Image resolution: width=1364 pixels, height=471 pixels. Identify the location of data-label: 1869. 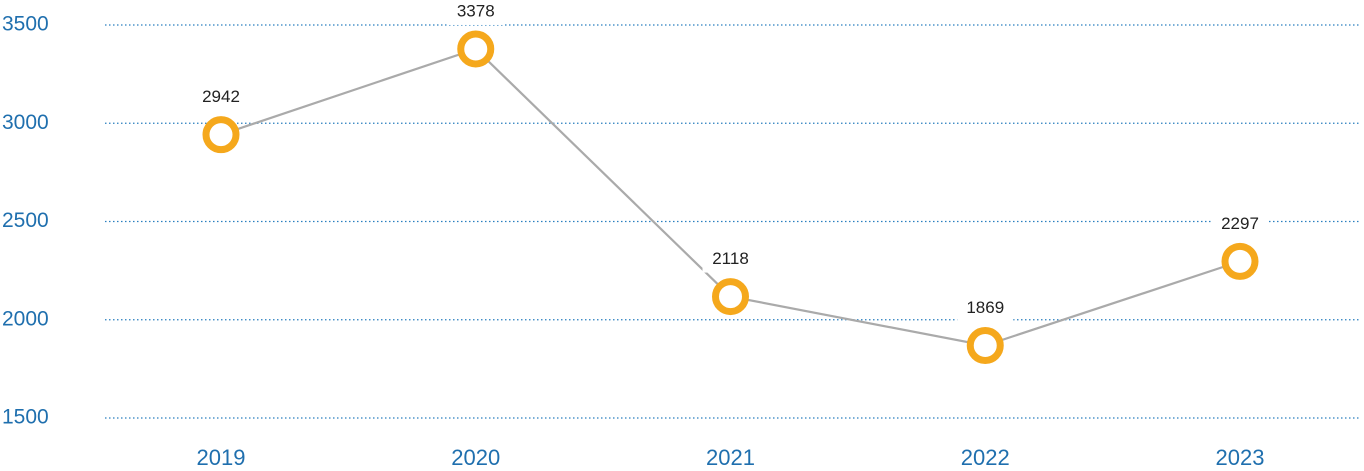
(985, 307).